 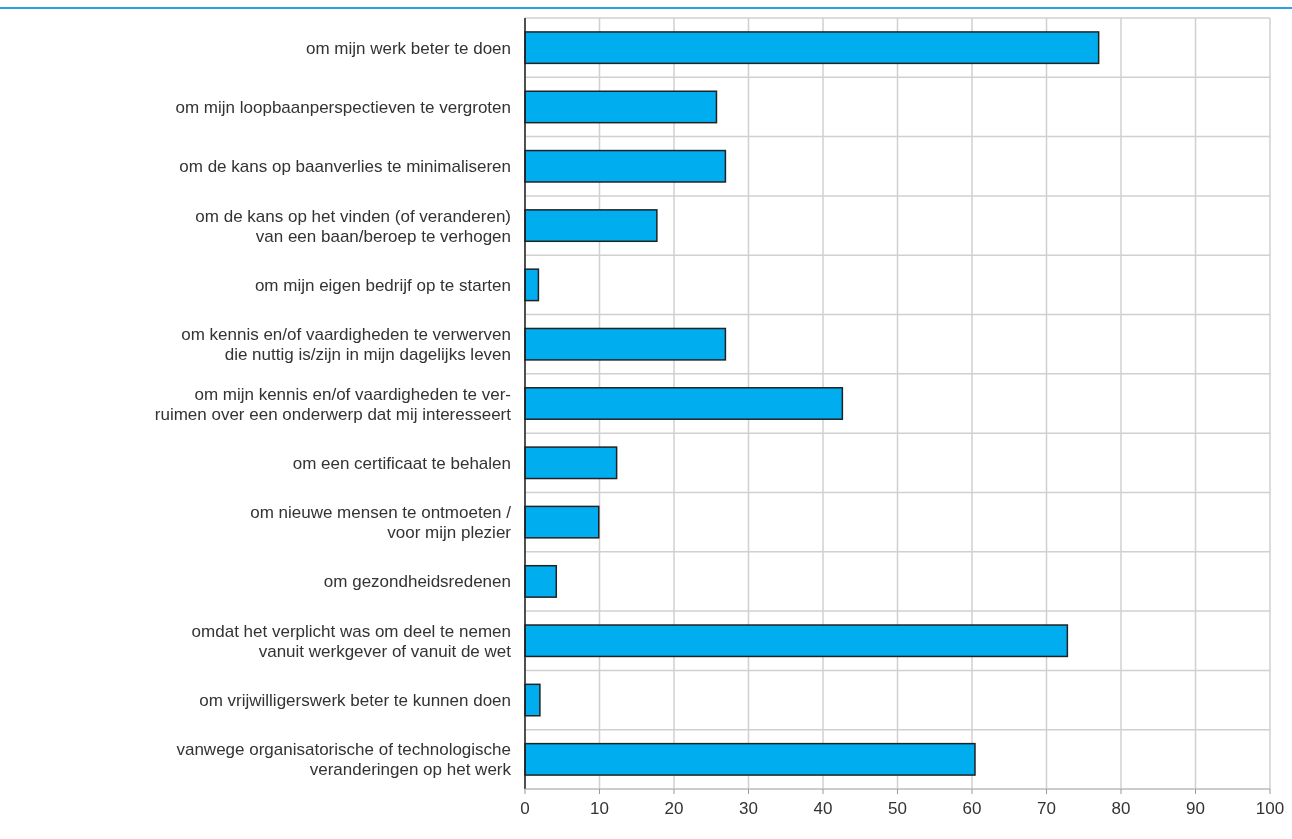 What do you see at coordinates (355, 701) in the screenshot?
I see `y-tick-label: om vrijwilligerswerk beter te kunnen doen` at bounding box center [355, 701].